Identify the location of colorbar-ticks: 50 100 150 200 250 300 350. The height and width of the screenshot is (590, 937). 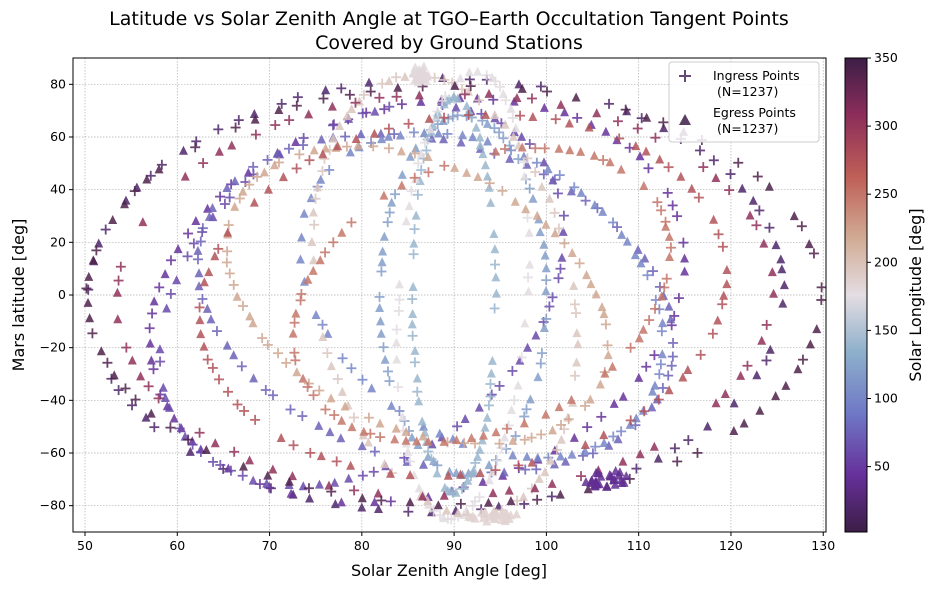
(882, 262).